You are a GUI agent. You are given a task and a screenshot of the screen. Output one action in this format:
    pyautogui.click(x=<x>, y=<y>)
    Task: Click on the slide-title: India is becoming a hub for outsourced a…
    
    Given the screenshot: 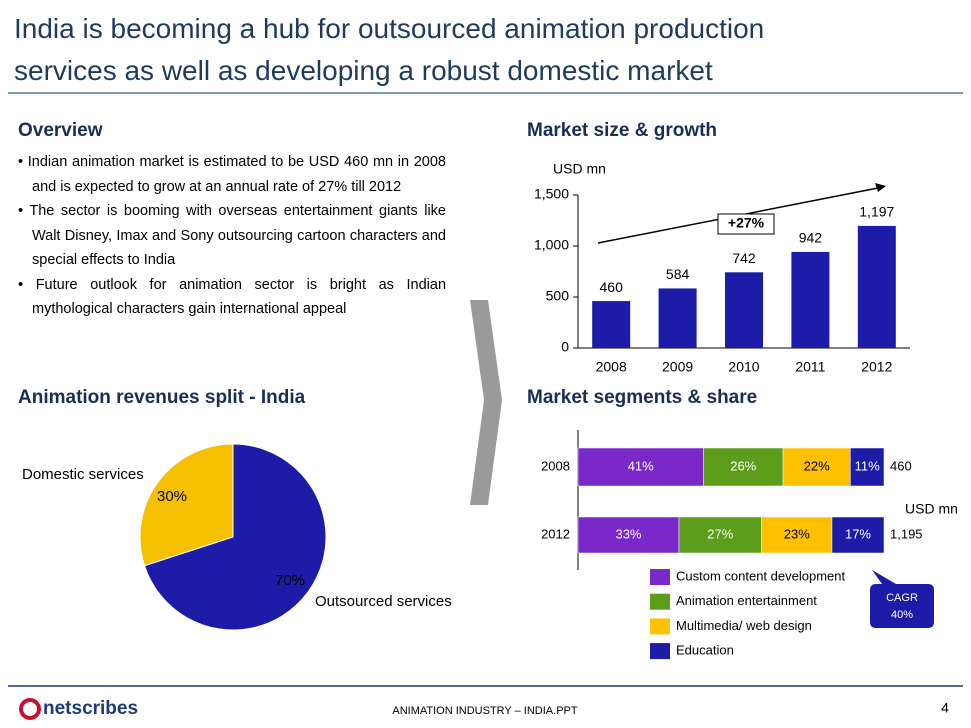 What is the action you would take?
    pyautogui.click(x=489, y=50)
    